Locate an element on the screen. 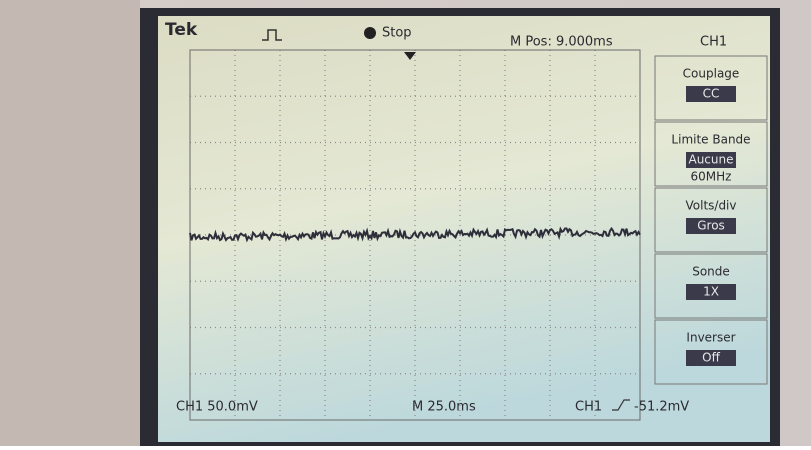 The width and height of the screenshot is (811, 450). menu-label: Couplage is located at coordinates (711, 74).